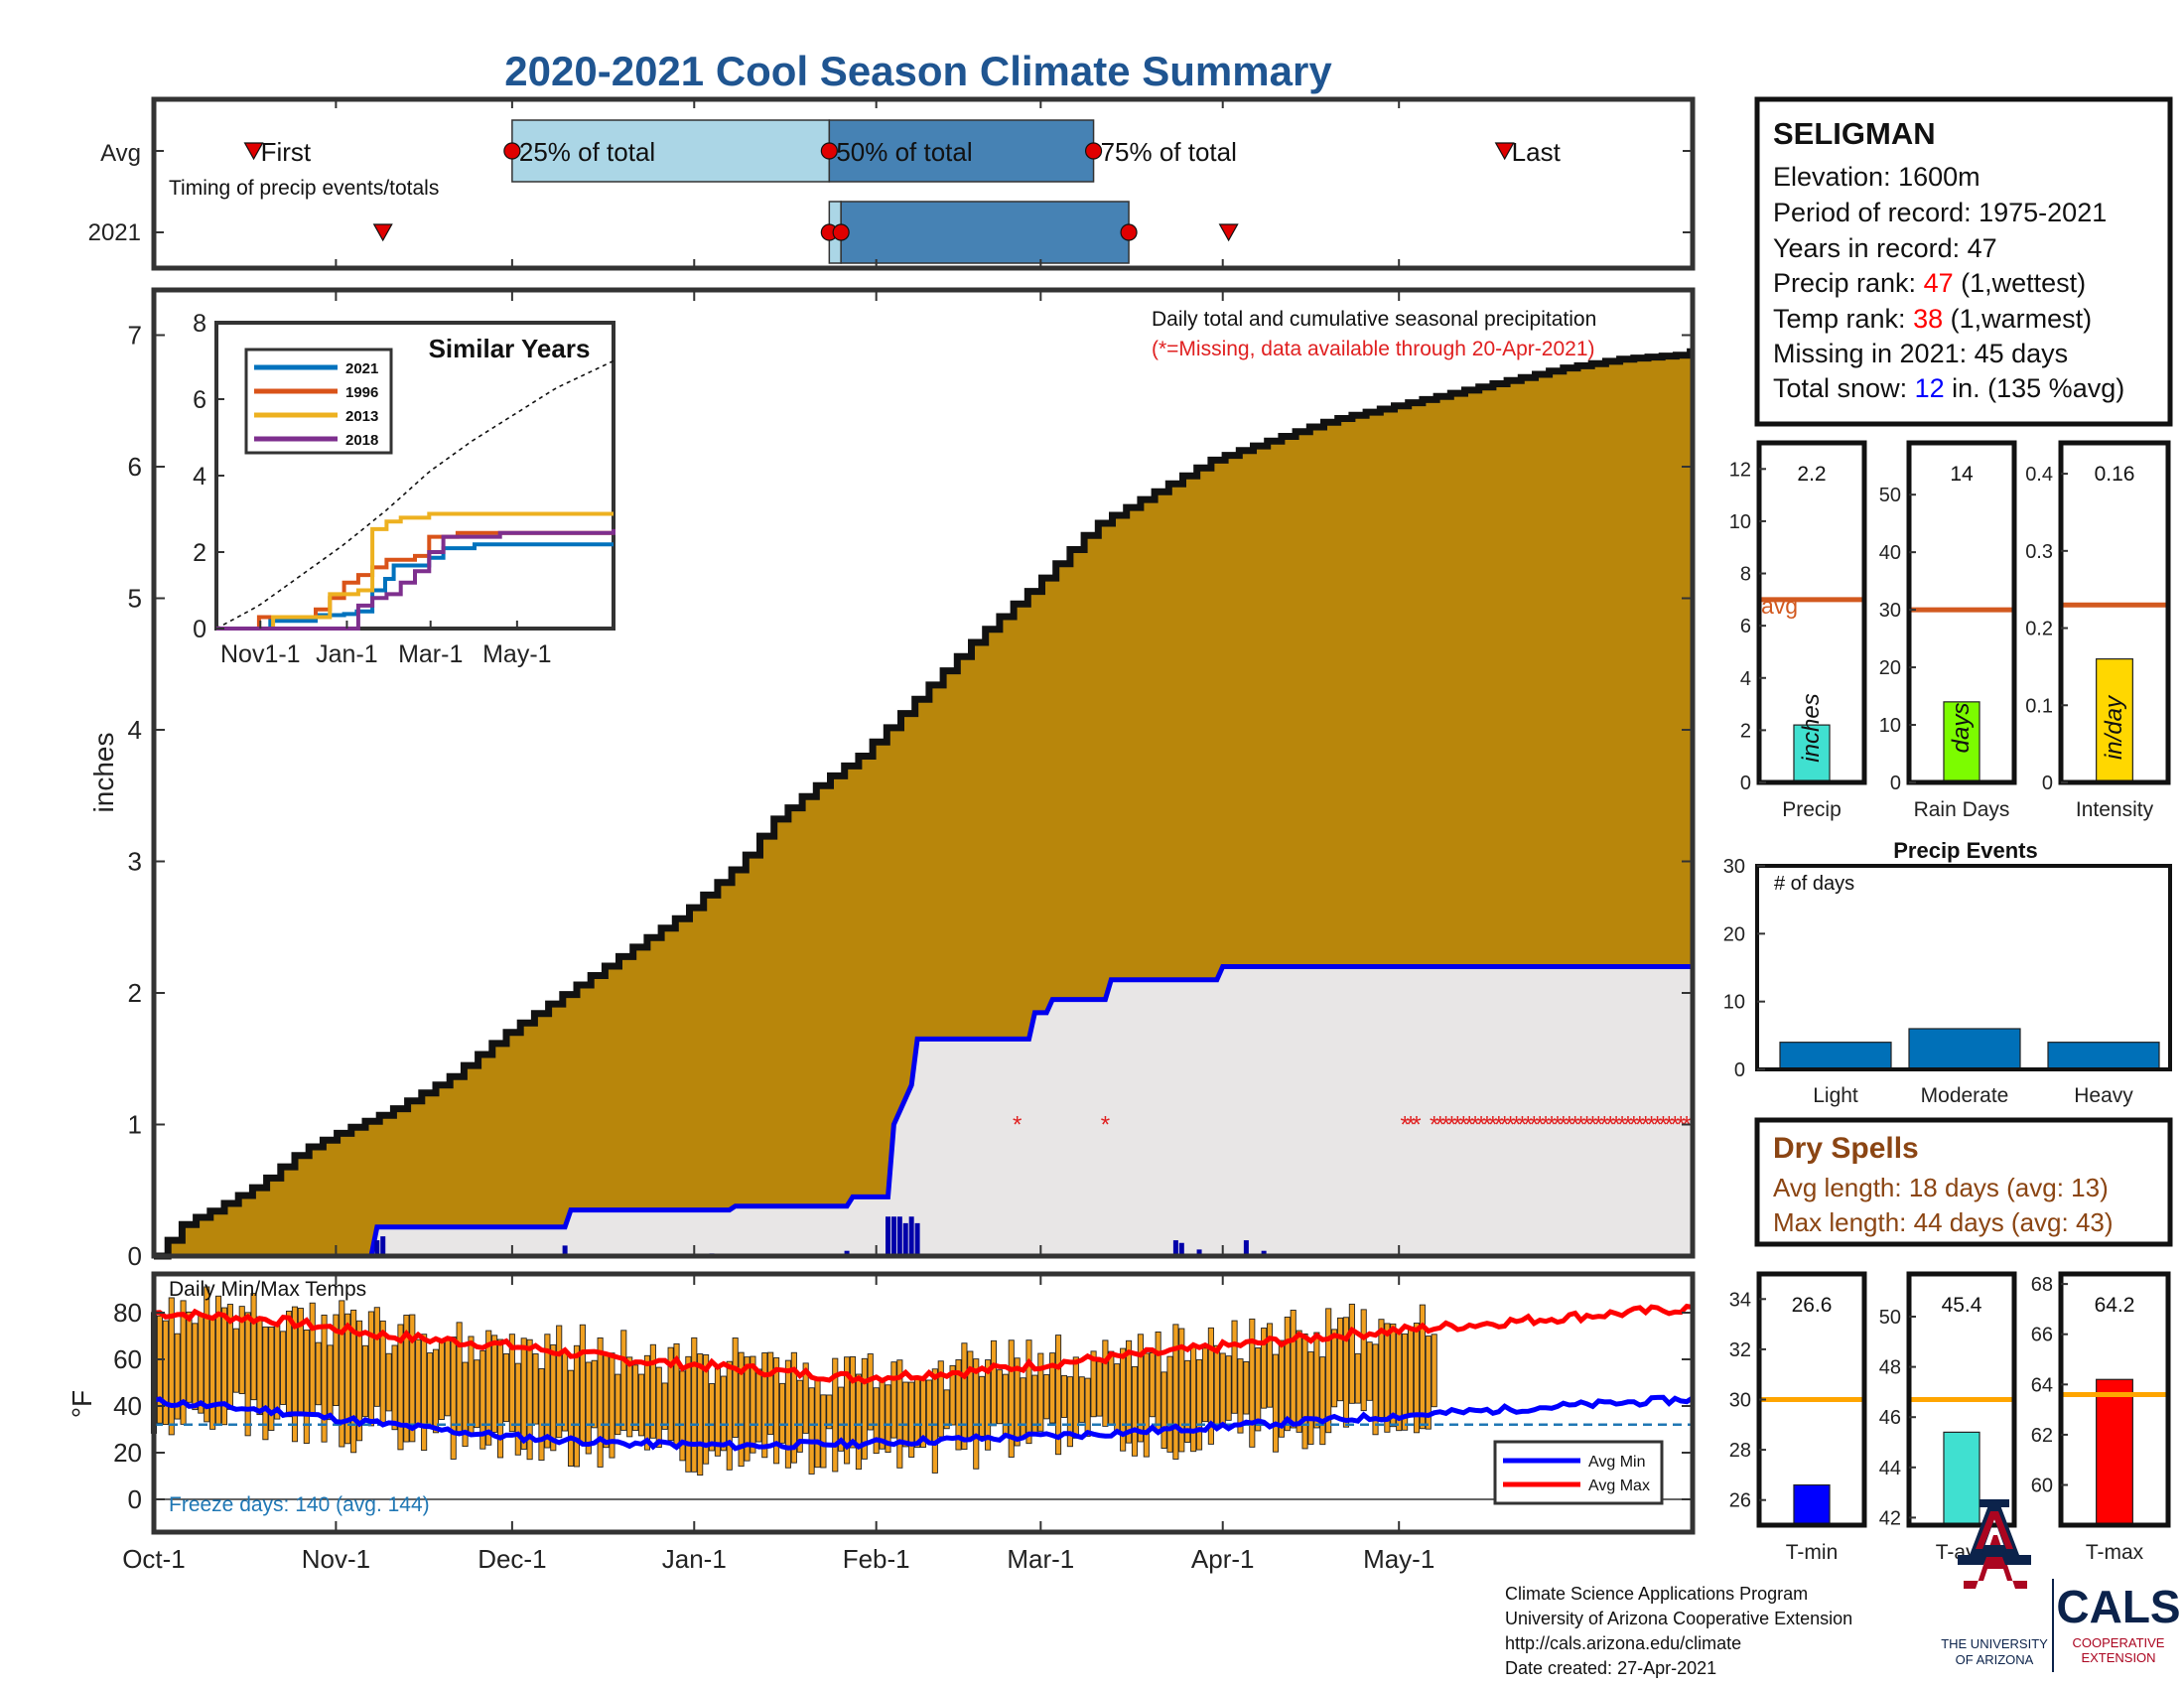 The height and width of the screenshot is (1688, 2184). Describe the element at coordinates (1890, 1418) in the screenshot. I see `stat-tick-label: 46` at that location.